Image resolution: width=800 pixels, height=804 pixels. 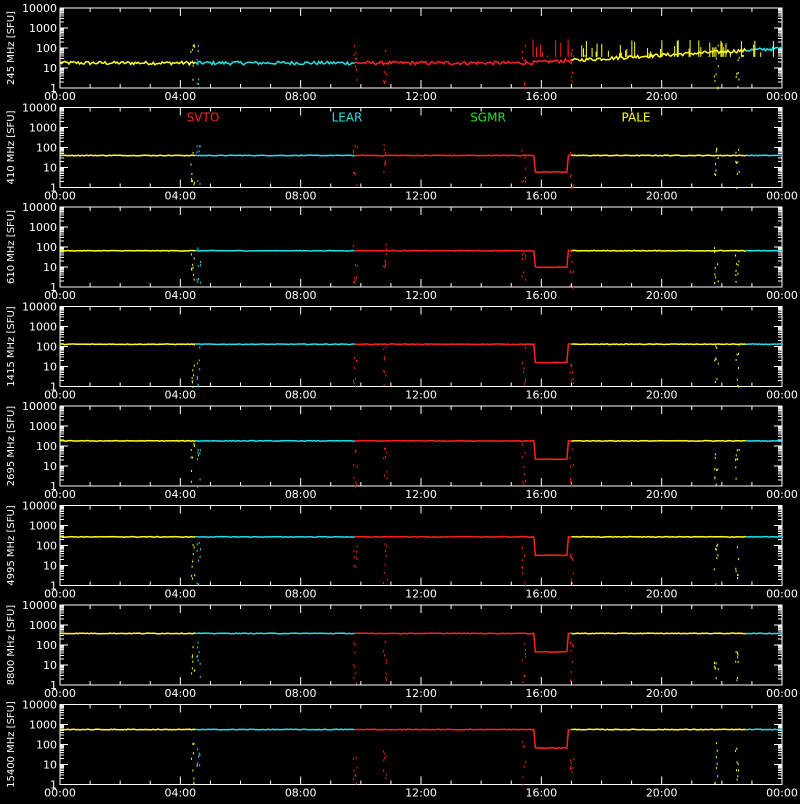 What do you see at coordinates (11, 346) in the screenshot?
I see `y-axis-label: 1415 MHz [SFU]` at bounding box center [11, 346].